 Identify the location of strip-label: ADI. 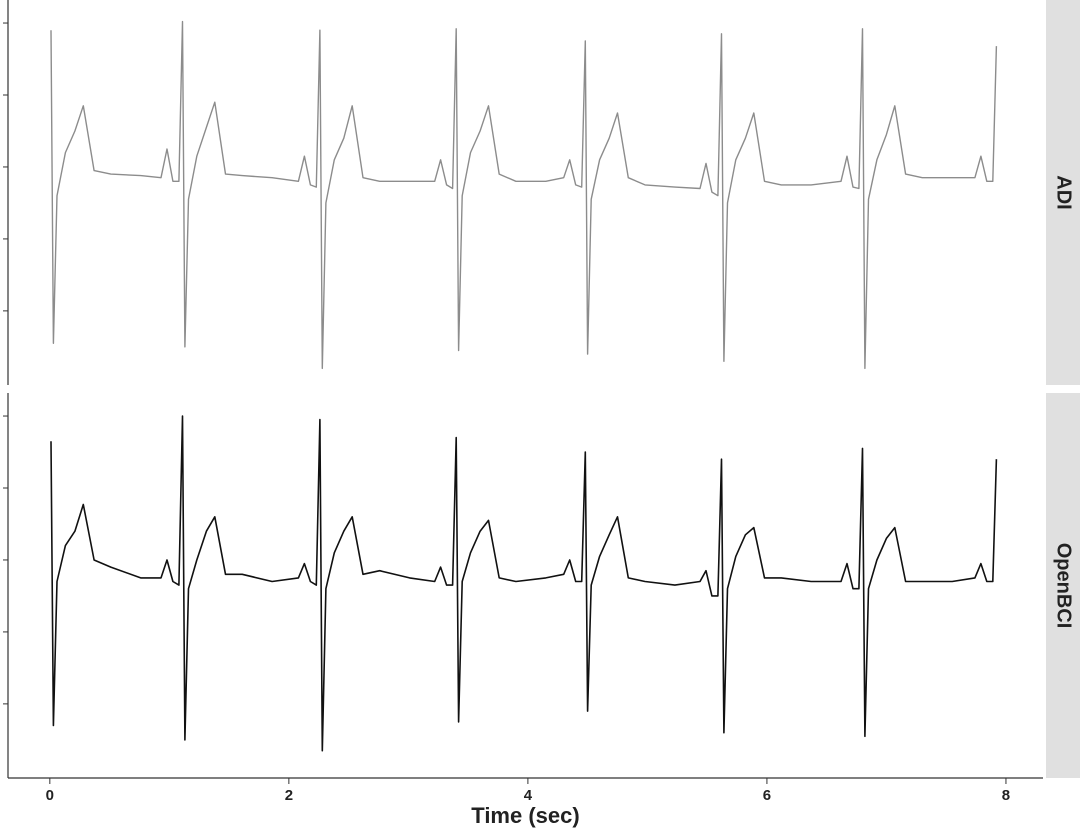
(1064, 192).